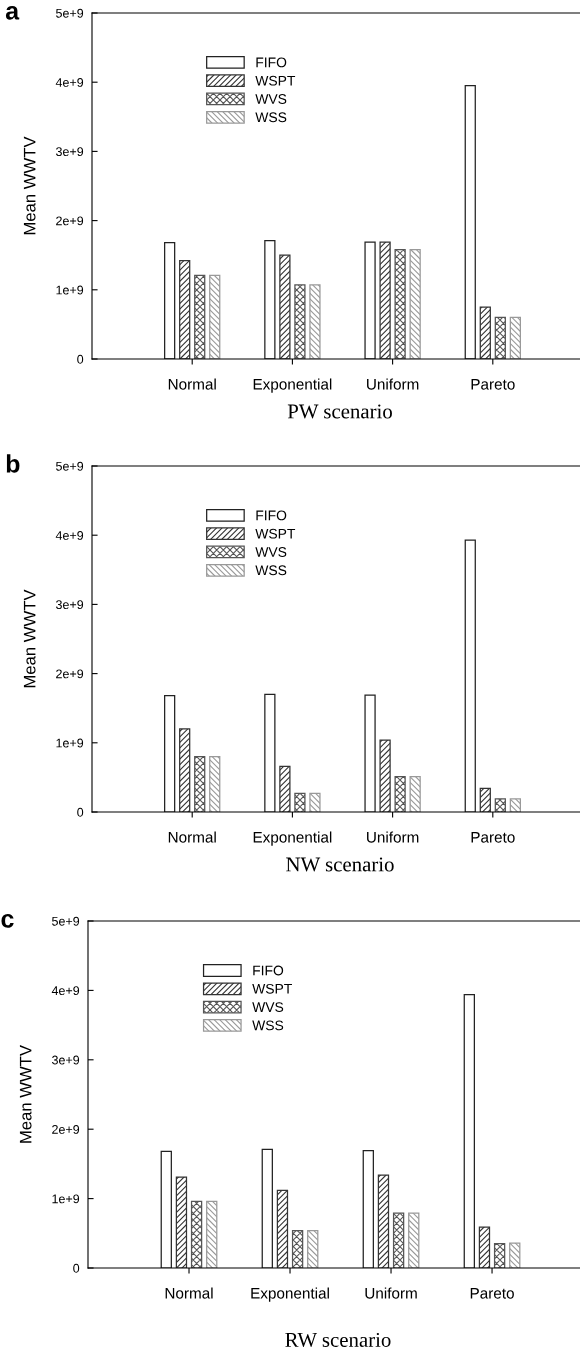  What do you see at coordinates (339, 411) in the screenshot?
I see `x-axis-title: PW scenario` at bounding box center [339, 411].